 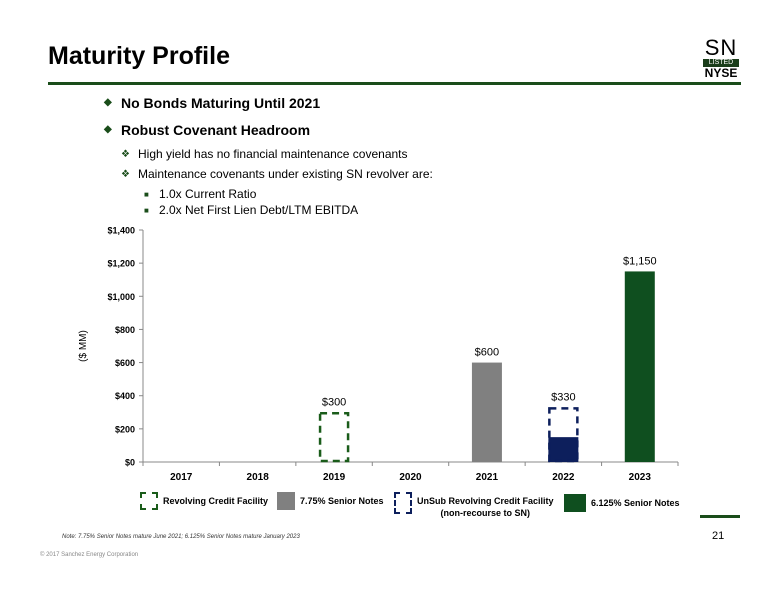 I want to click on x-tick-label: 2023, so click(x=640, y=477).